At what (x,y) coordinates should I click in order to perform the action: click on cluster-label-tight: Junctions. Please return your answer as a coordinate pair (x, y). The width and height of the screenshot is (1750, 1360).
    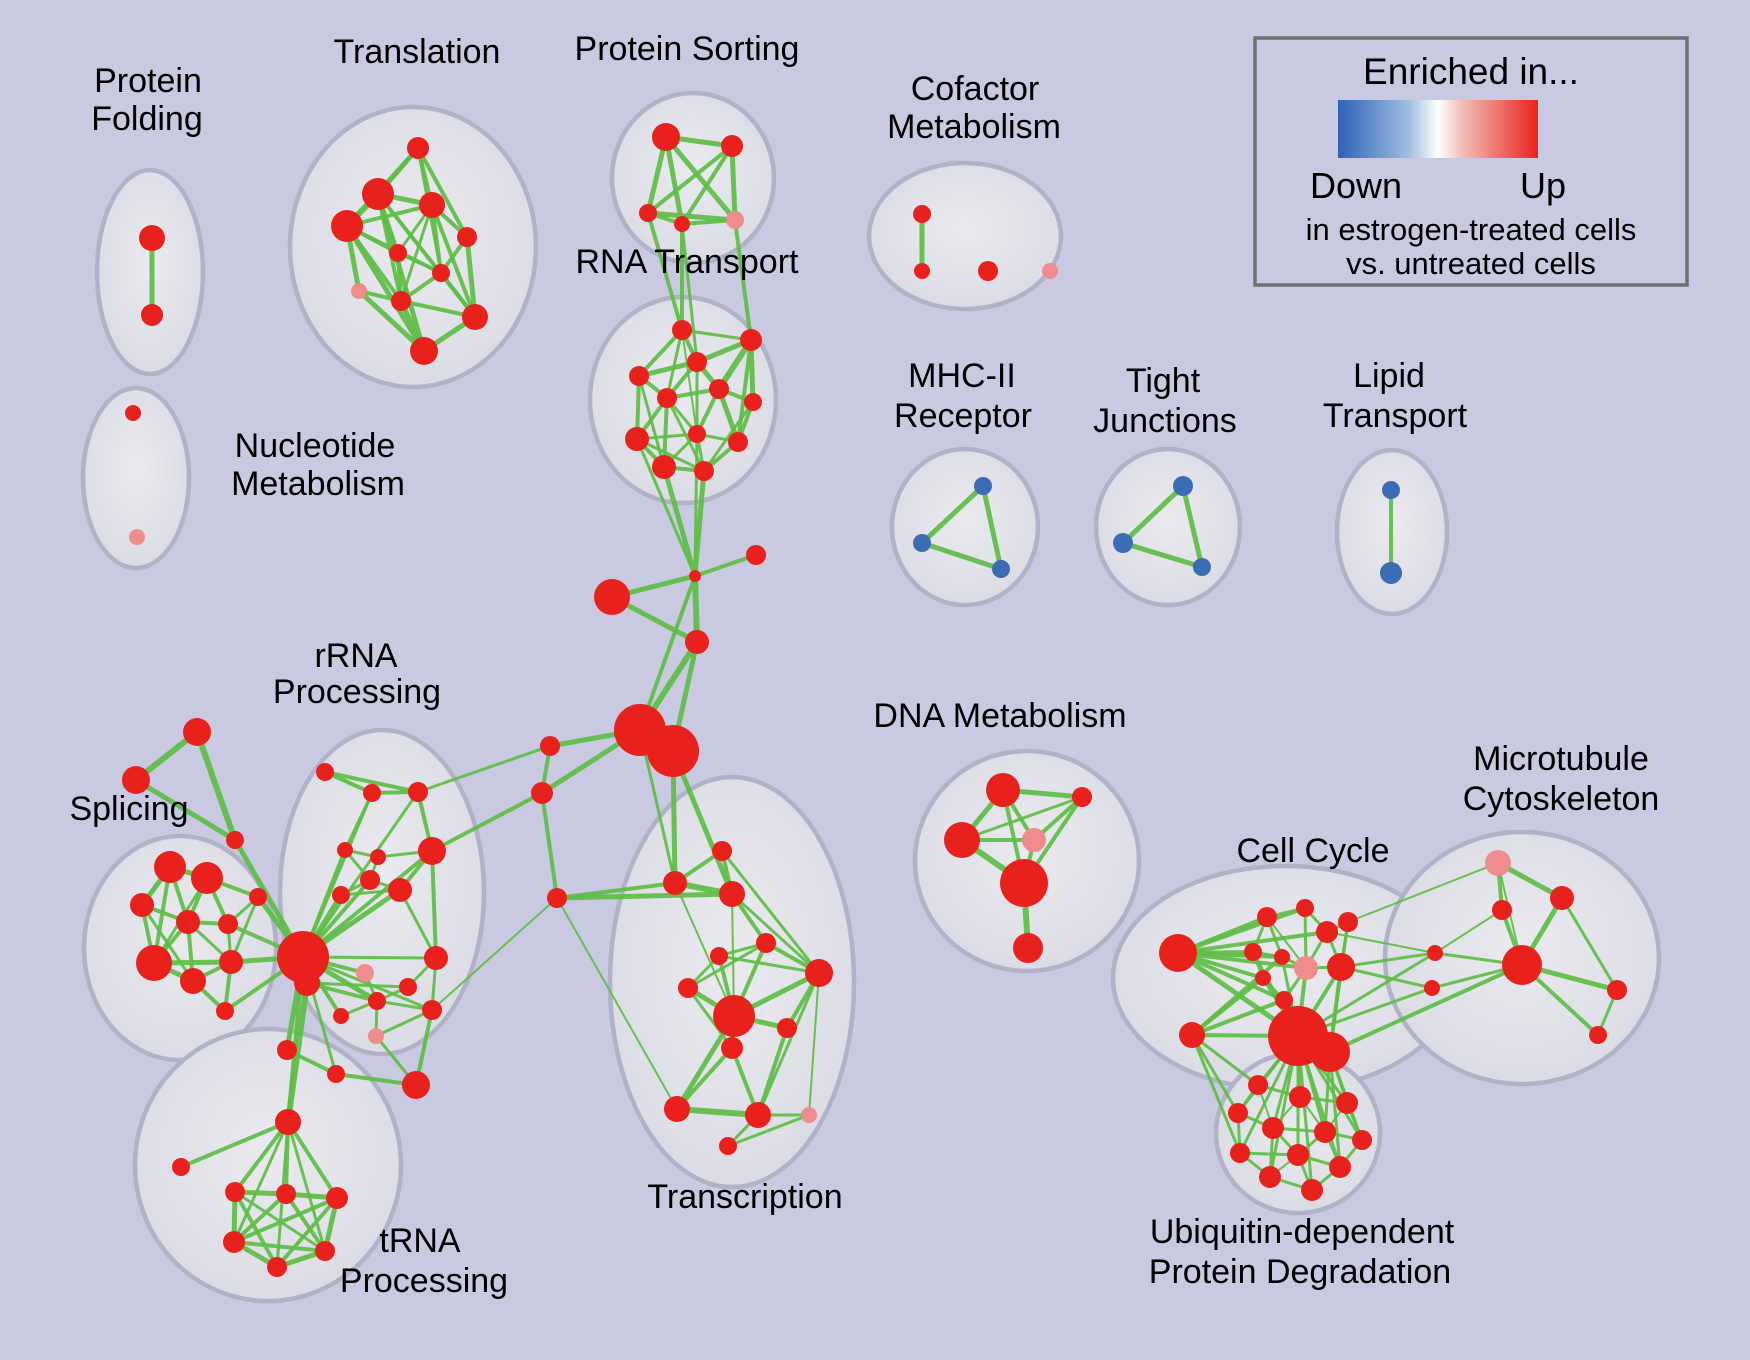
    Looking at the image, I should click on (1165, 421).